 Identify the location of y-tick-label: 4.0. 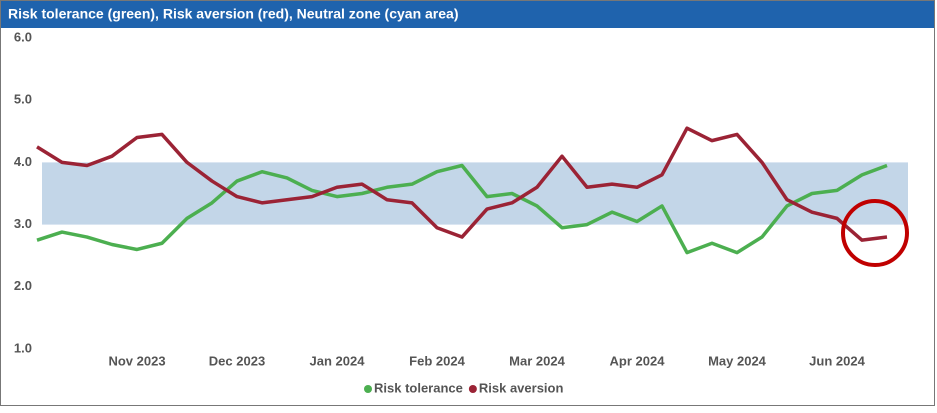
(23, 161).